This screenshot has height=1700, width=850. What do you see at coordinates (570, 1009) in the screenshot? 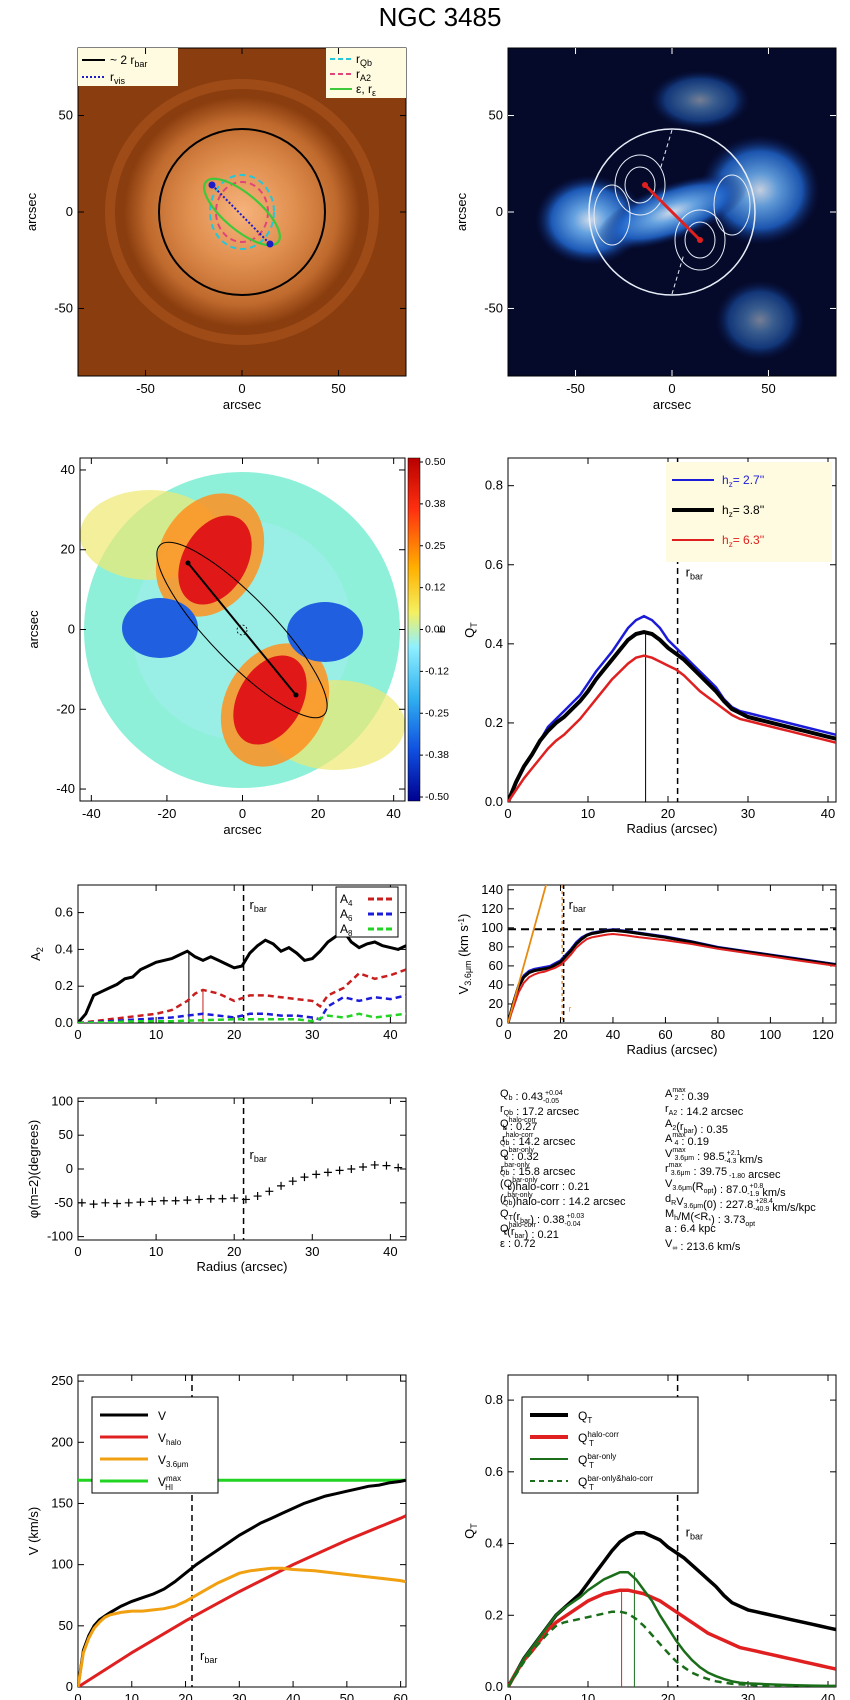
I see `orange-annotation: r` at bounding box center [570, 1009].